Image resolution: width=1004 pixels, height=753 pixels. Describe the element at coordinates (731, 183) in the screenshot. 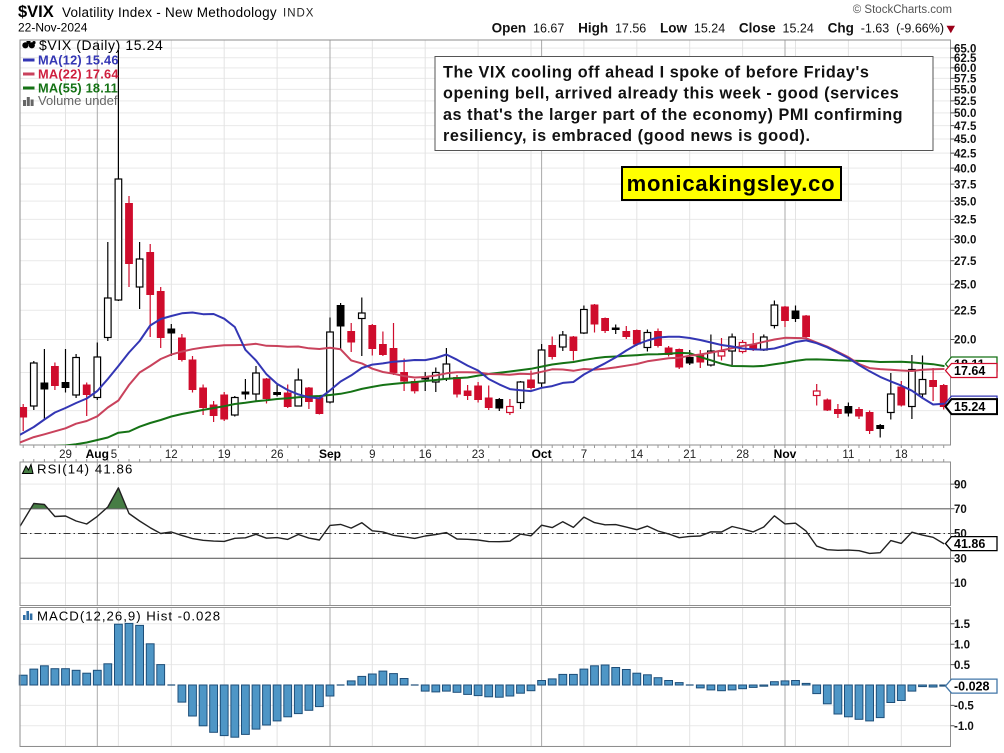

I see `svg-text: monicakingsley.co` at that location.